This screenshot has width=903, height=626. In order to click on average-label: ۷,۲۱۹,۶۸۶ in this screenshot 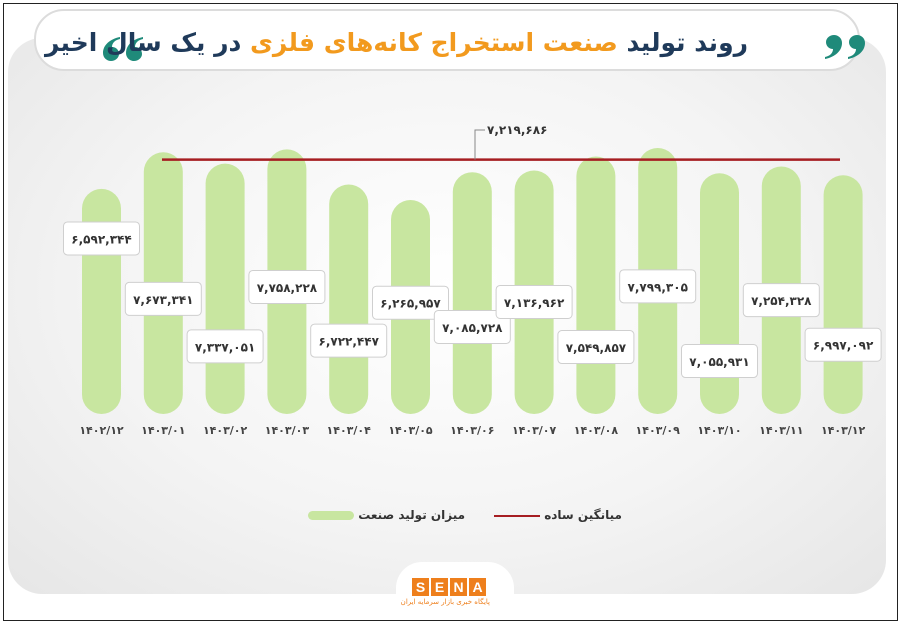, I will do `click(517, 130)`.